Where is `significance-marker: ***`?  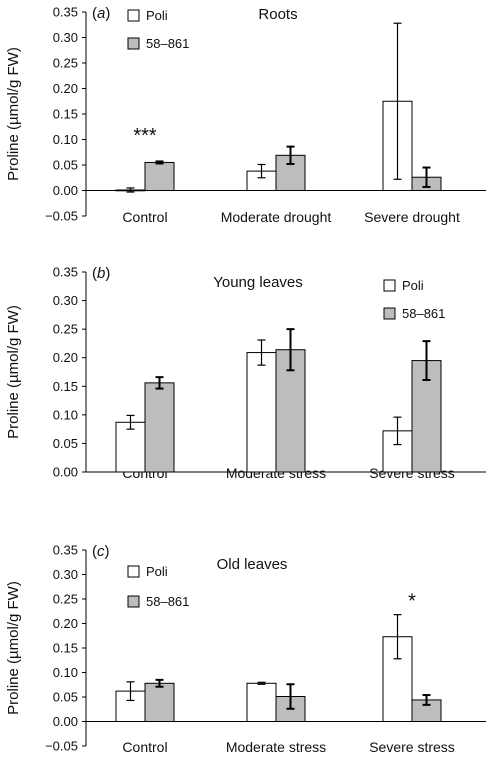
significance-marker: *** is located at coordinates (145, 136).